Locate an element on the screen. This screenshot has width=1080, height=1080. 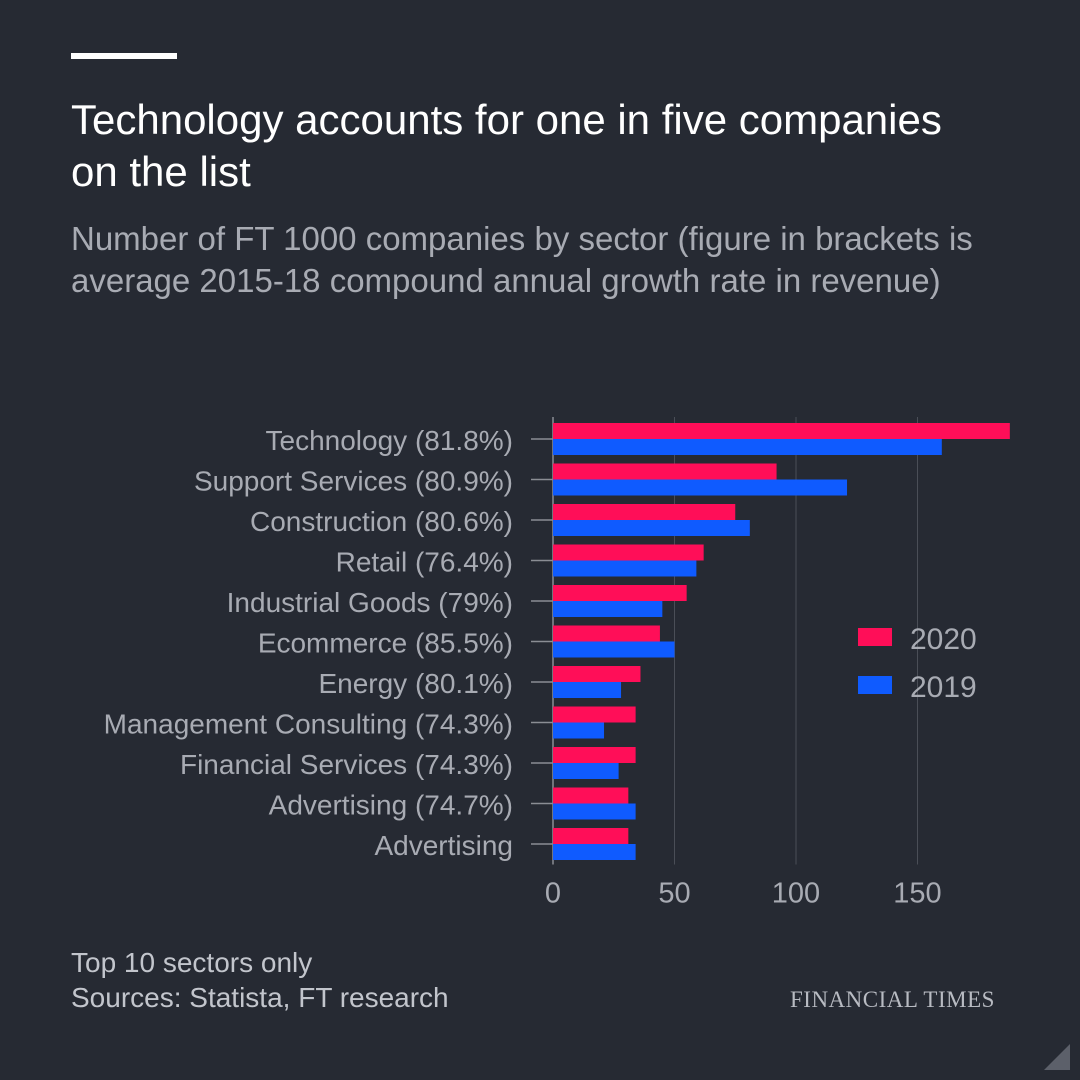
category-label: Retail (76.4%) is located at coordinates (424, 562).